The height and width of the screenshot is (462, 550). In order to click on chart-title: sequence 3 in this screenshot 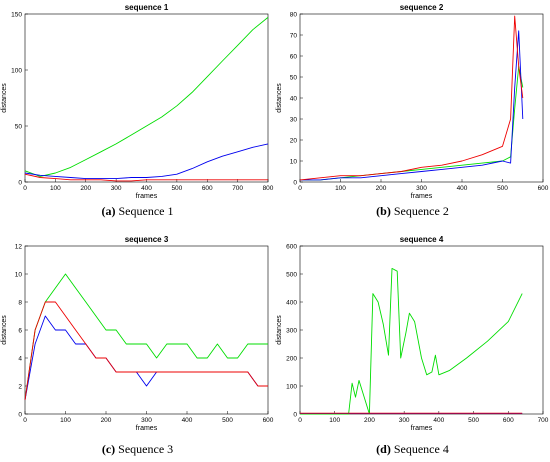, I will do `click(147, 239)`.